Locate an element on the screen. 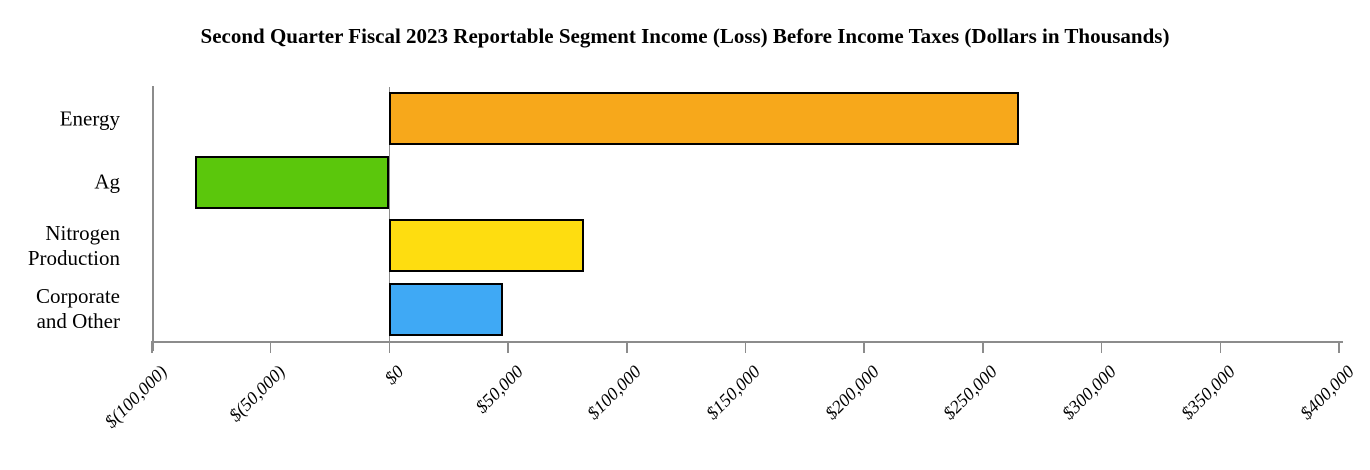 This screenshot has height=470, width=1370. bar-nitrogen-production is located at coordinates (487, 246).